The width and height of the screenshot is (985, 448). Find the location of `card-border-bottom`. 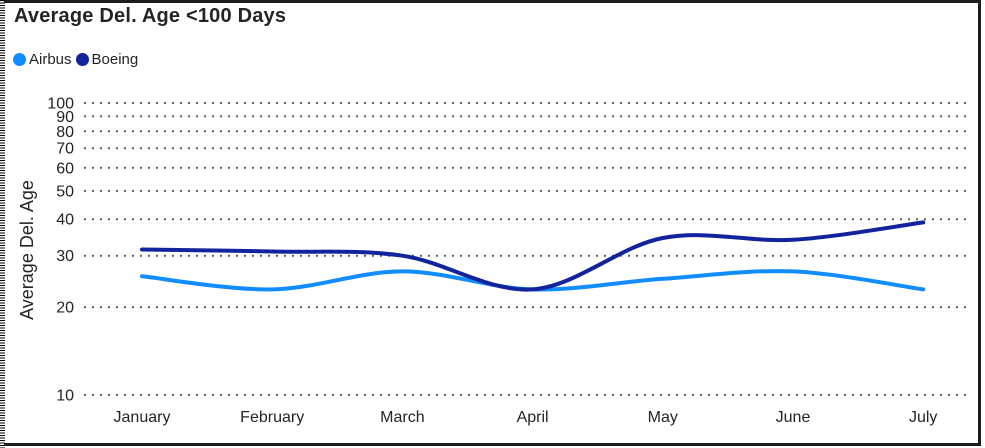

card-border-bottom is located at coordinates (492, 444).